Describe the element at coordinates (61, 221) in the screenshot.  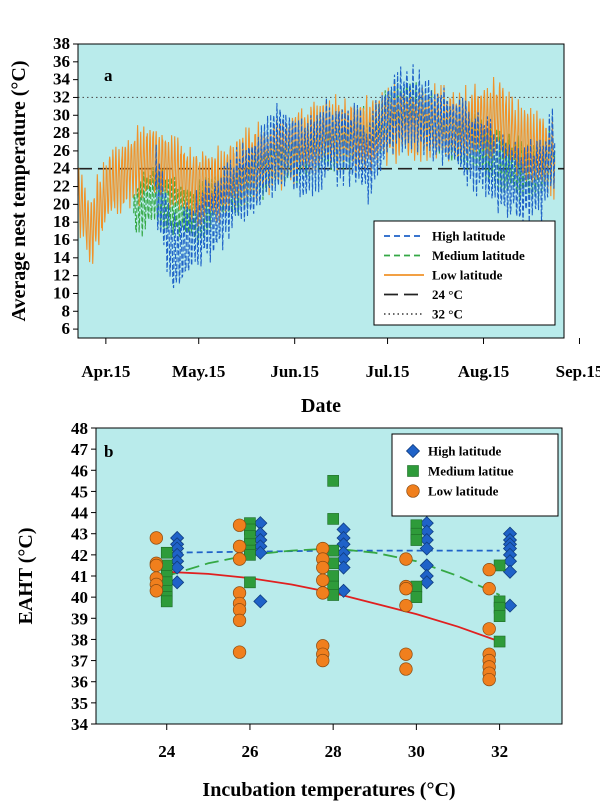
I see `y-tick-label: 18` at that location.